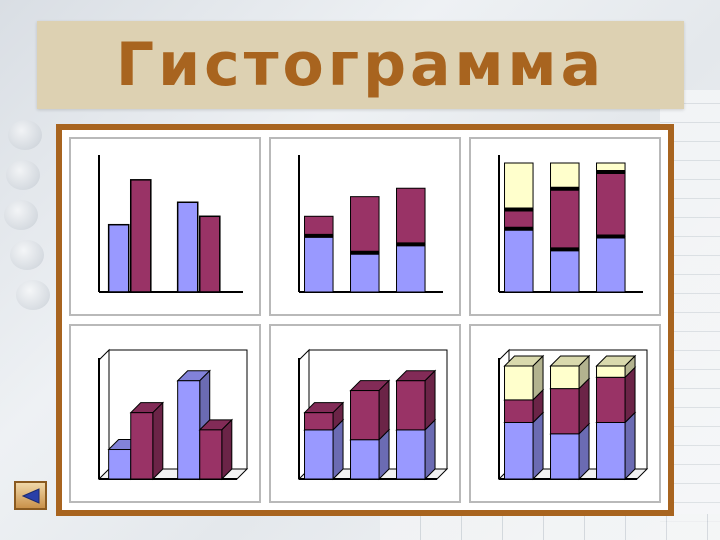 This screenshot has width=720, height=540. I want to click on chart-clustered-3d, so click(173, 414).